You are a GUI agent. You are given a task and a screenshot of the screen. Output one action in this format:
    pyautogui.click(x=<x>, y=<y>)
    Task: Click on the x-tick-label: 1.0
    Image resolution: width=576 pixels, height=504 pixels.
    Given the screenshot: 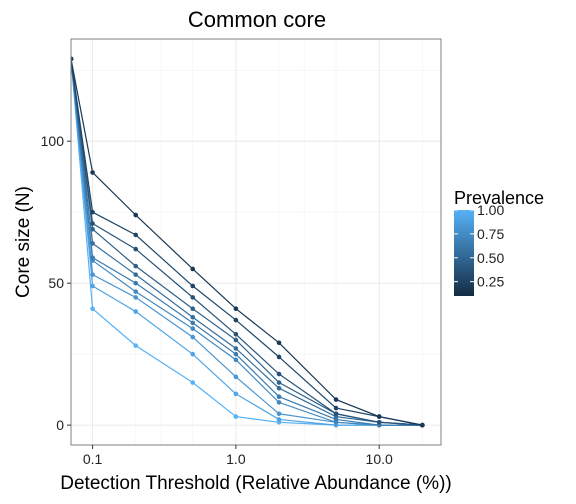 What is the action you would take?
    pyautogui.click(x=236, y=459)
    